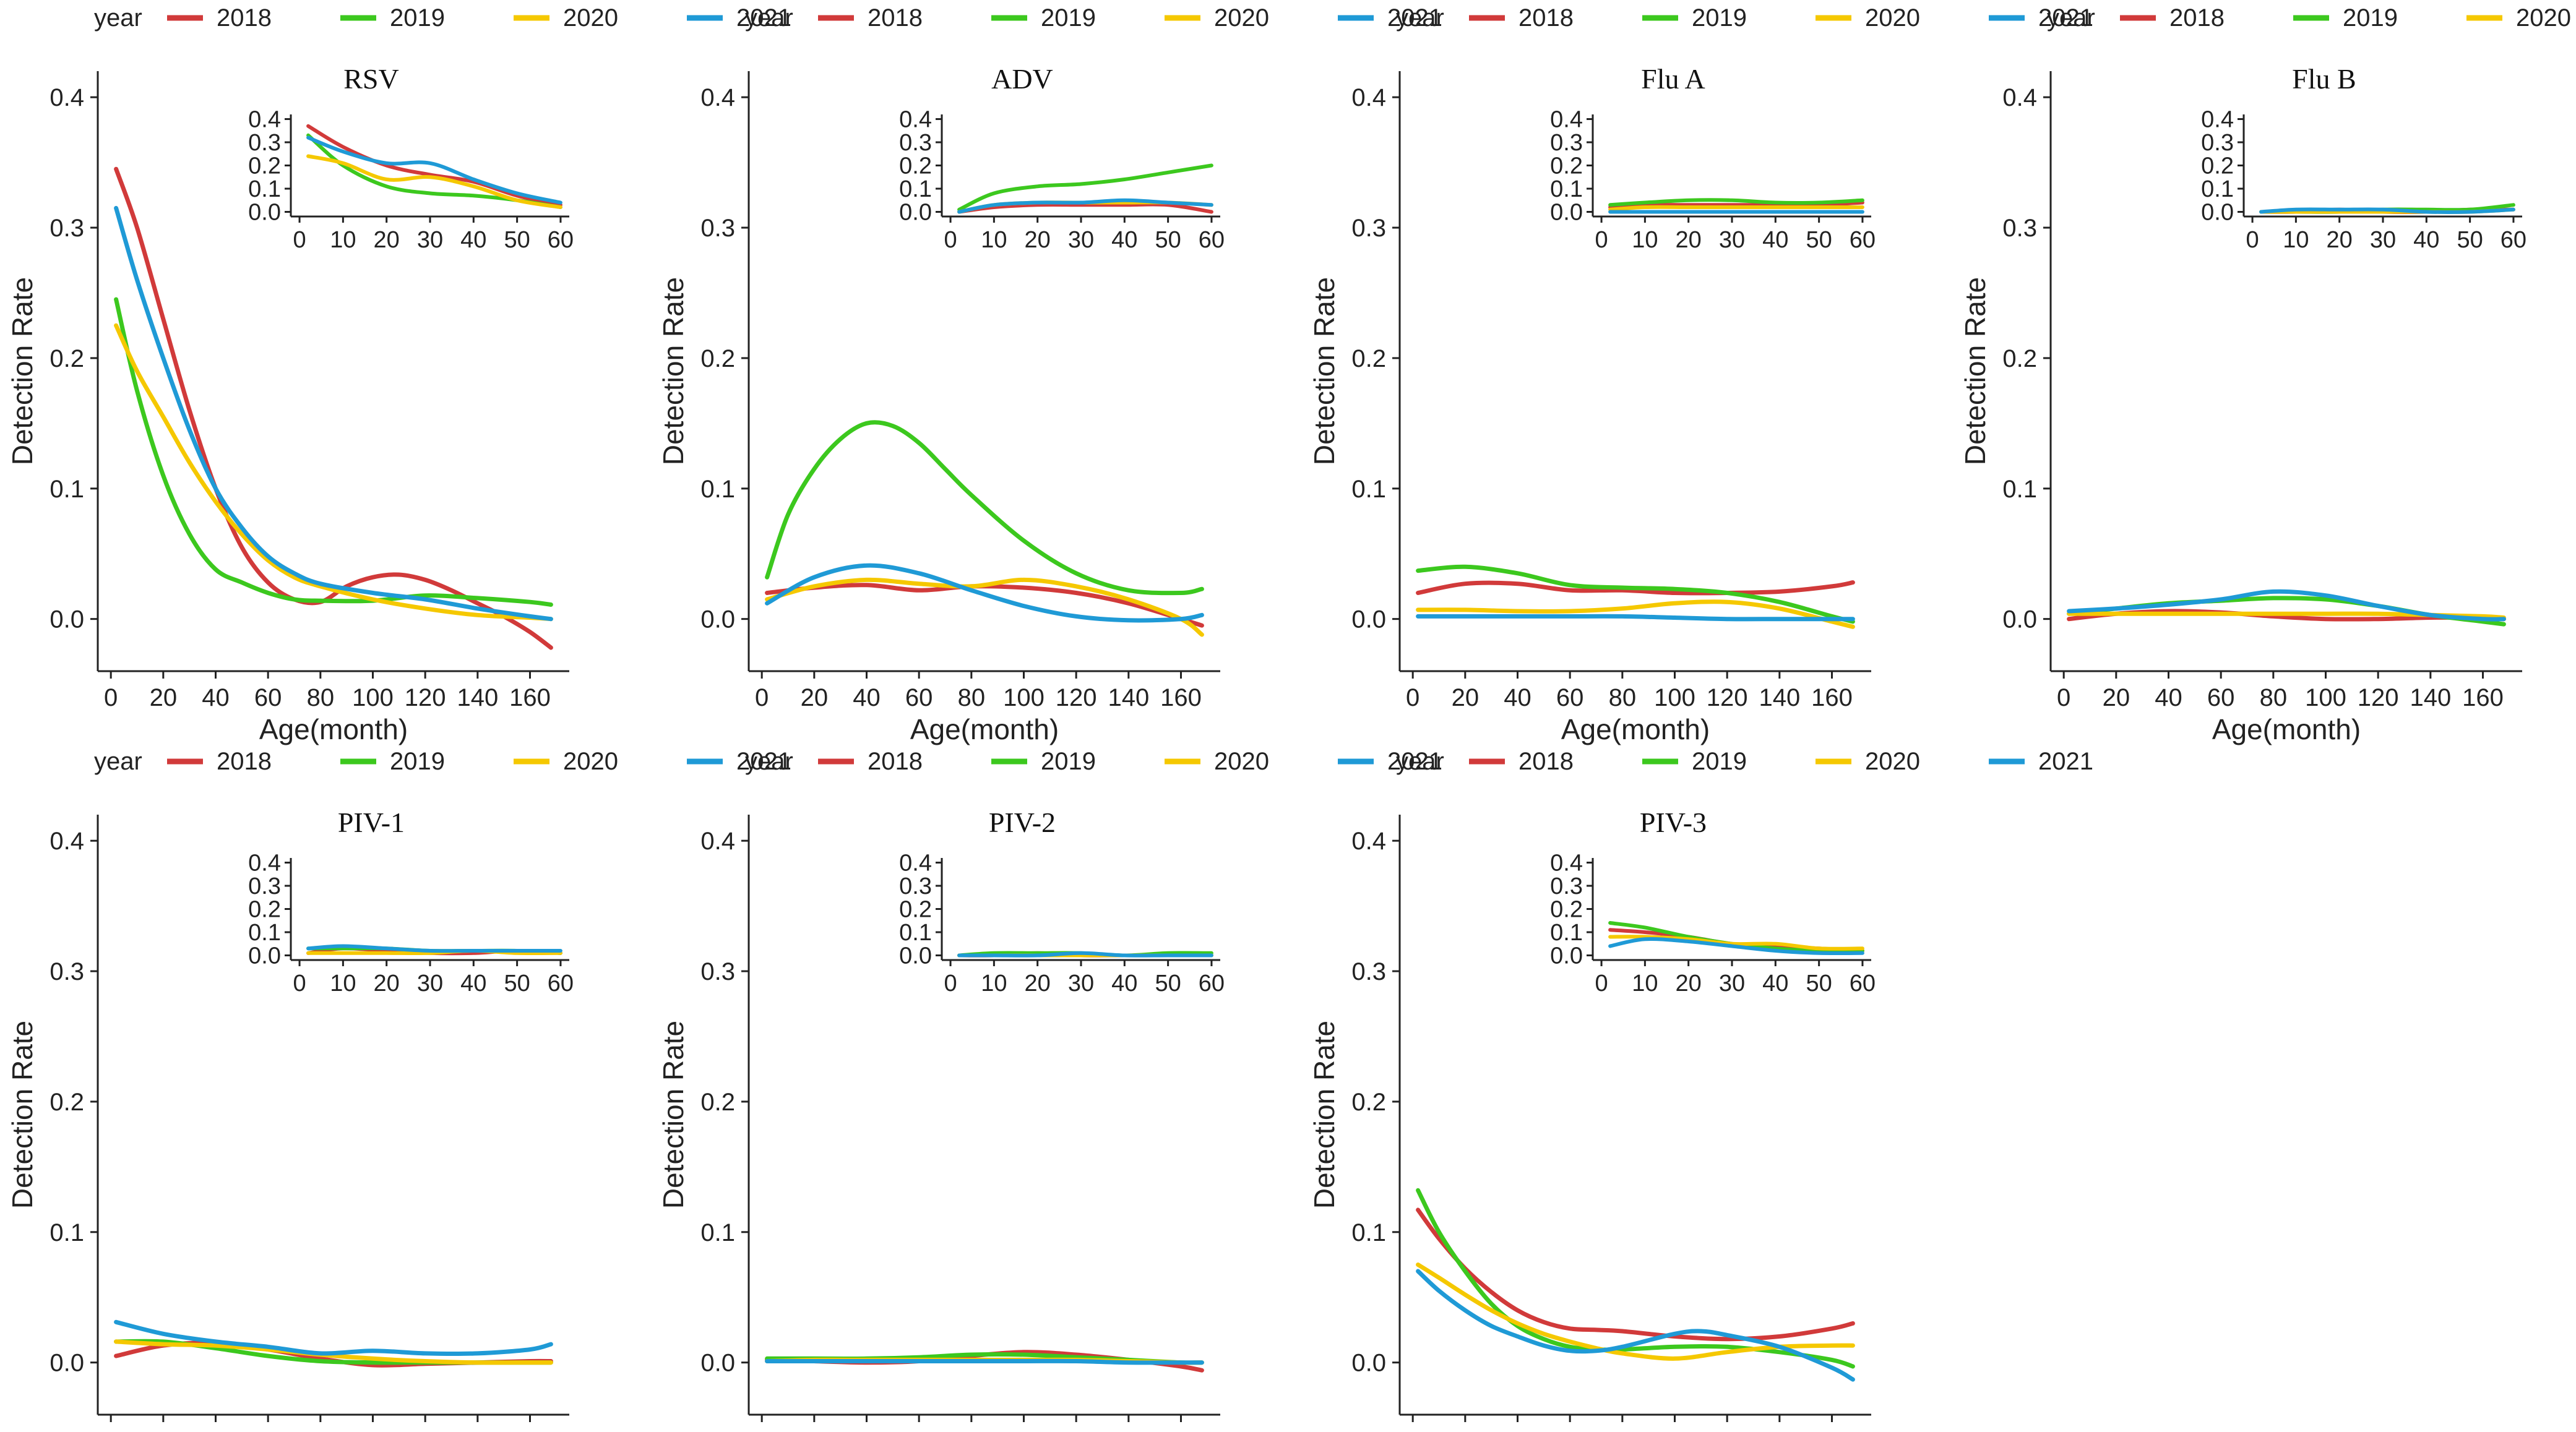 This screenshot has height=1432, width=2576. I want to click on inset-x-tick-label: 0, so click(950, 984).